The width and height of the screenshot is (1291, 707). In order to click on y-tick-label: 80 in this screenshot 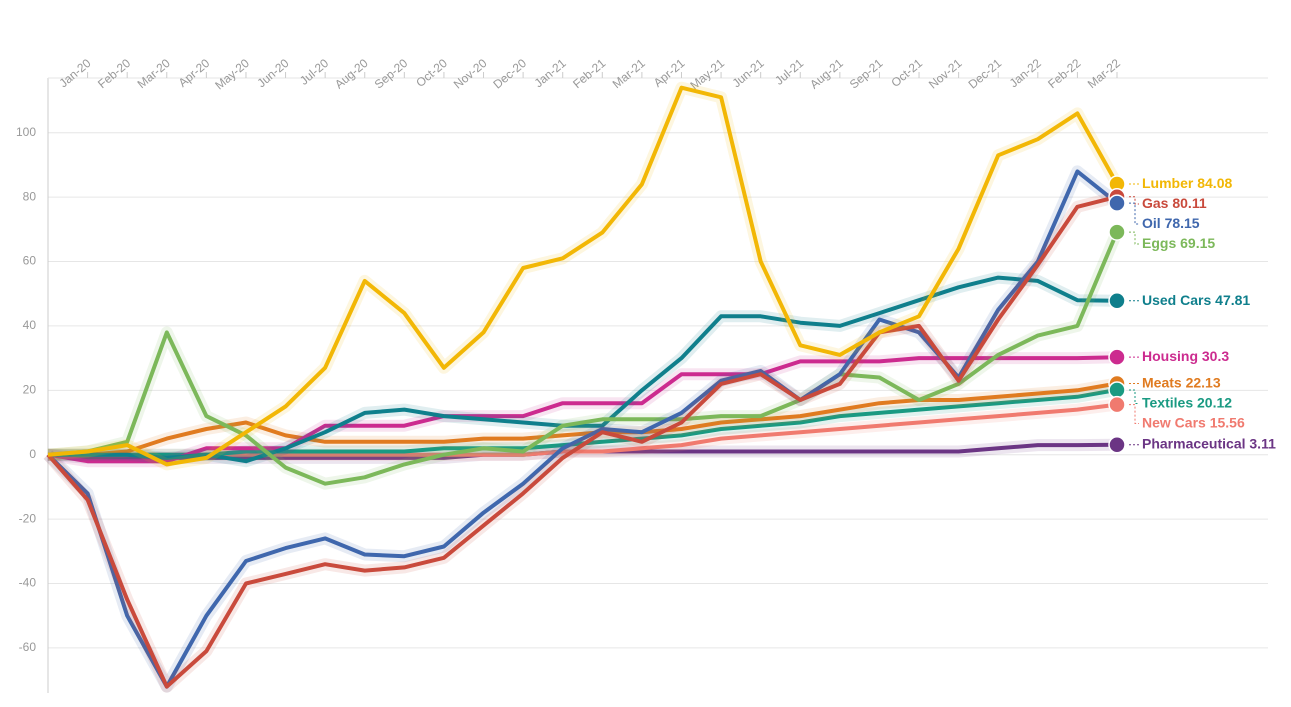, I will do `click(30, 196)`.